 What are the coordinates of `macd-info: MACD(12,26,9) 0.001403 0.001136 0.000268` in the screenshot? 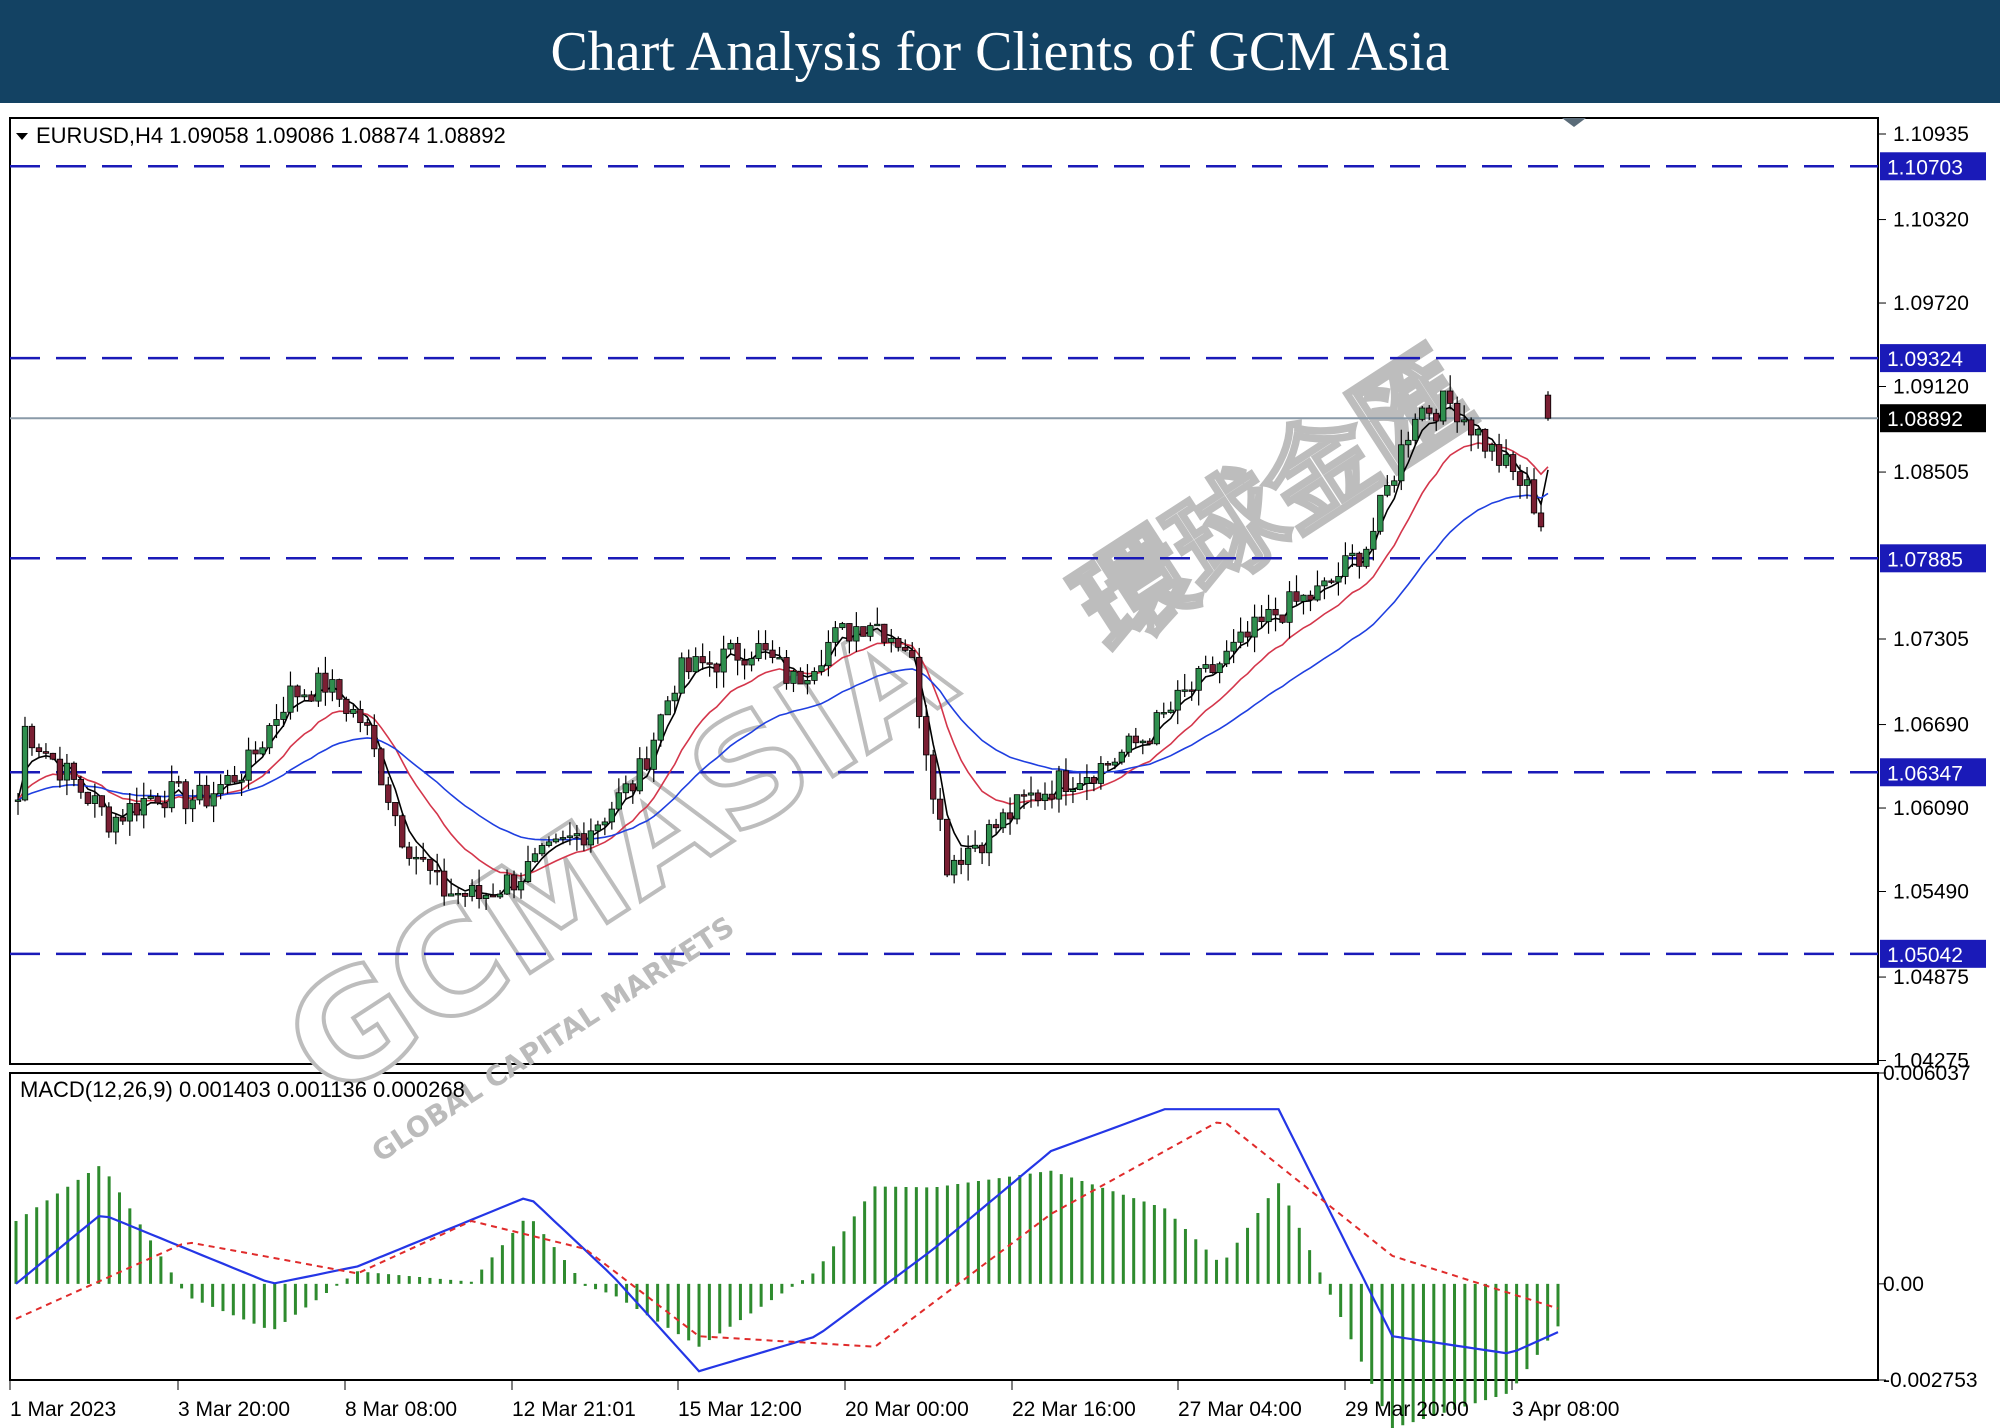 It's located at (242, 1089).